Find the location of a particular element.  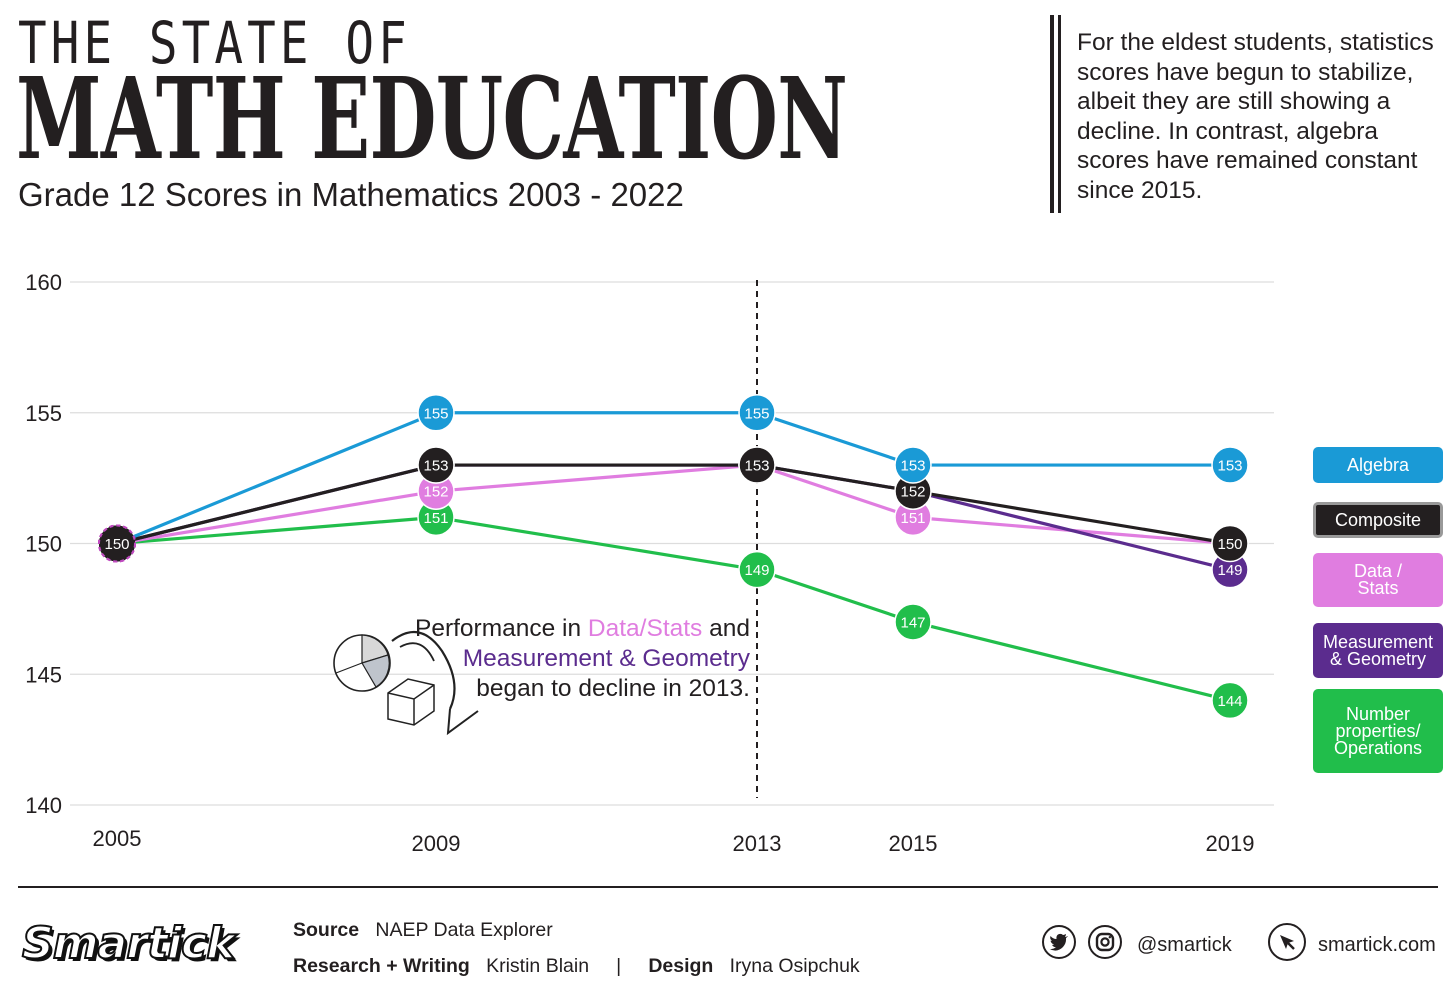

source-value: NAEP Data Explorer is located at coordinates (464, 930).